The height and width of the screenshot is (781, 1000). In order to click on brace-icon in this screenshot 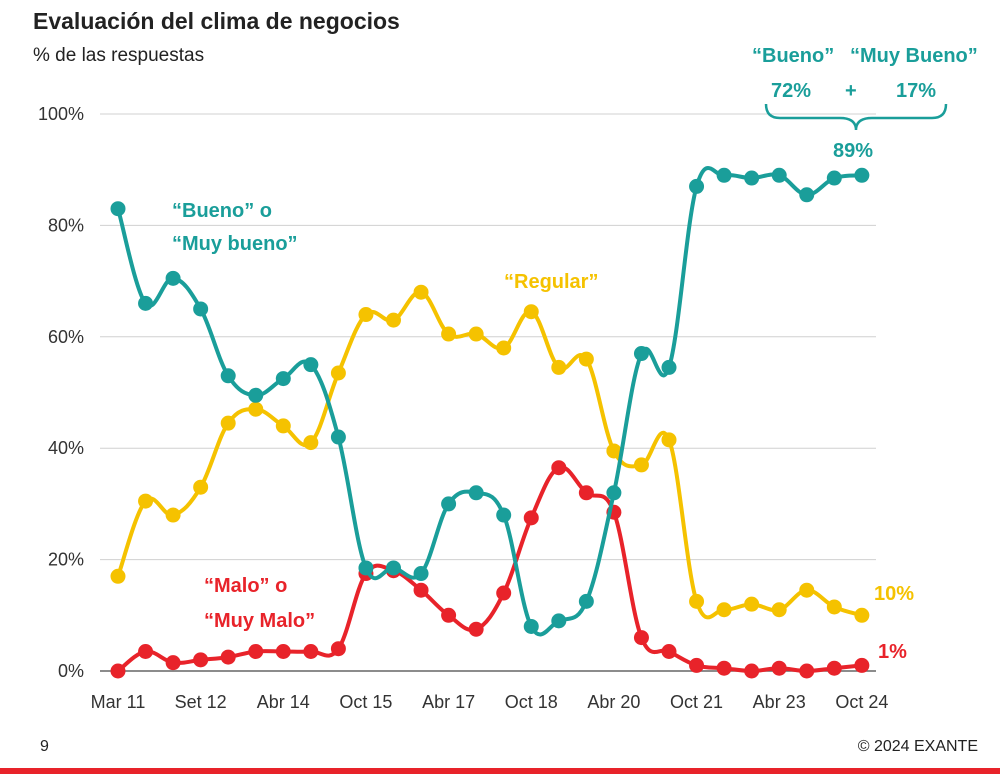, I will do `click(856, 117)`.